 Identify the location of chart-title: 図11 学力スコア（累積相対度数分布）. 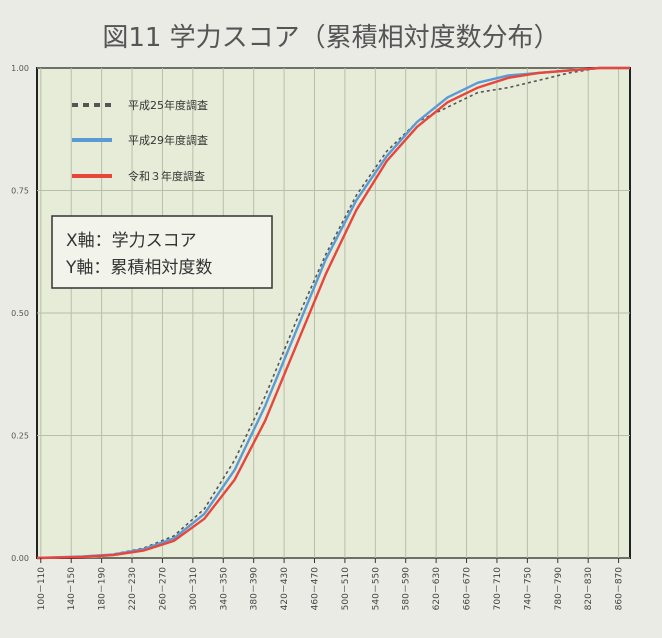
(330, 38).